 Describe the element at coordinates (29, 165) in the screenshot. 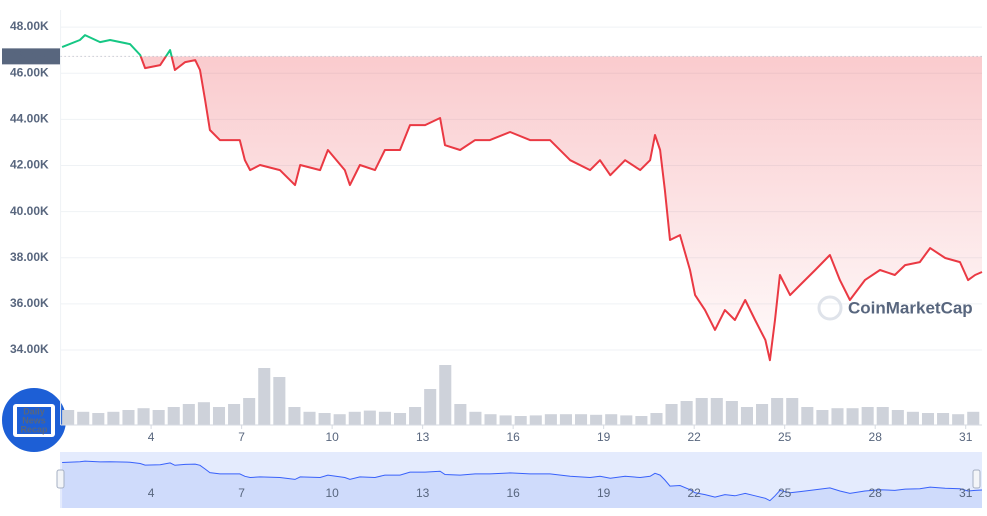

I see `y-tick-label: 42.00K` at that location.